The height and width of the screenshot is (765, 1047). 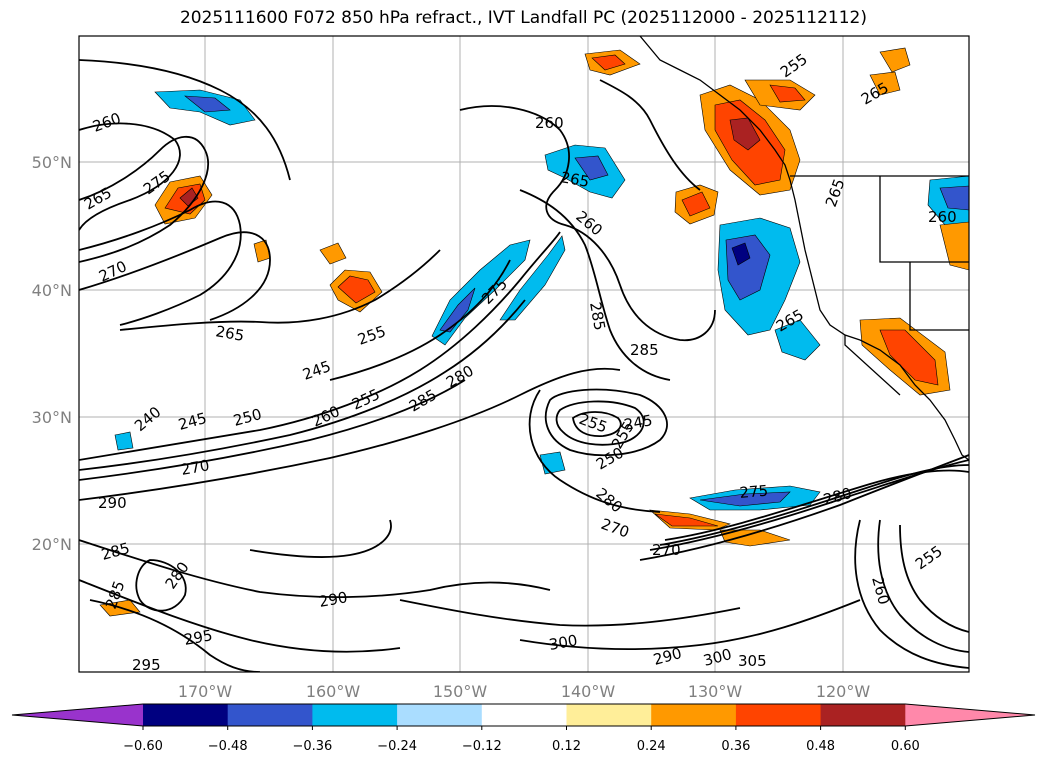 What do you see at coordinates (735, 746) in the screenshot?
I see `colorbar-tick-label: 0.36` at bounding box center [735, 746].